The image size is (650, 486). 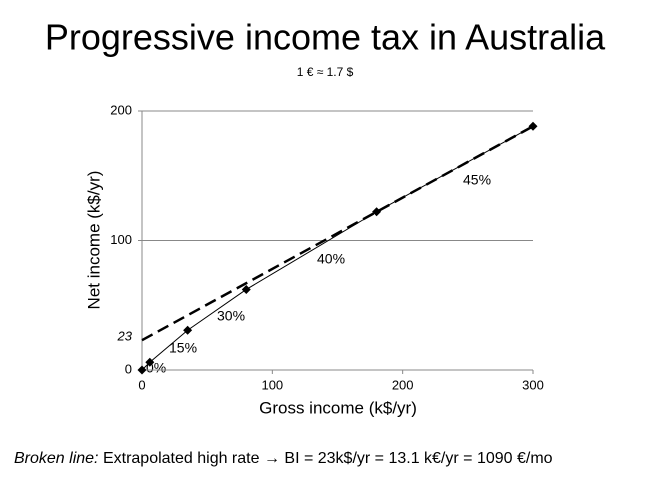 I want to click on x-tick-label: 0, so click(x=141, y=384).